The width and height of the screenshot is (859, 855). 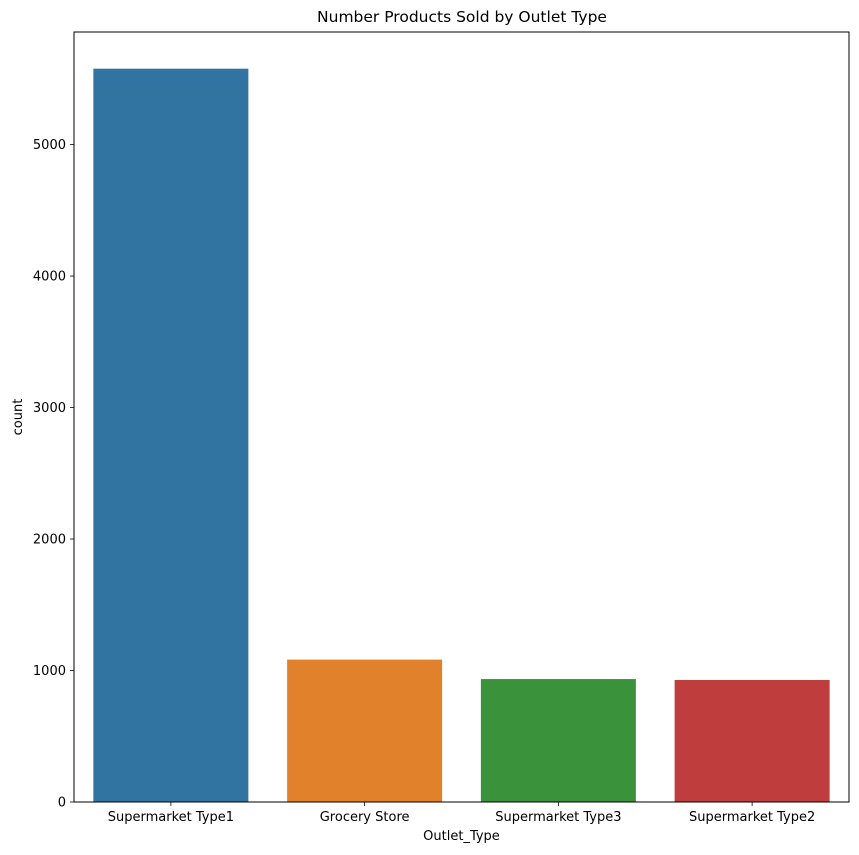 What do you see at coordinates (558, 817) in the screenshot?
I see `x-tick-label: Supermarket Type3` at bounding box center [558, 817].